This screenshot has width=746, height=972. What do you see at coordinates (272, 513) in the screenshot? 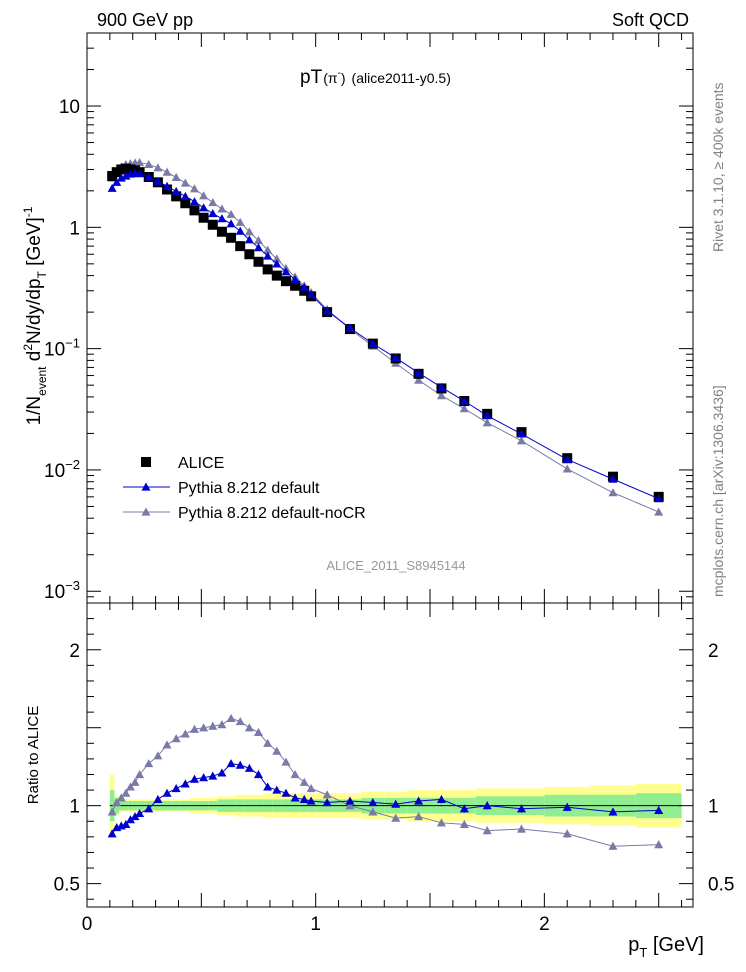
I see `legend-label: Pythia 8.212 default-noCR` at bounding box center [272, 513].